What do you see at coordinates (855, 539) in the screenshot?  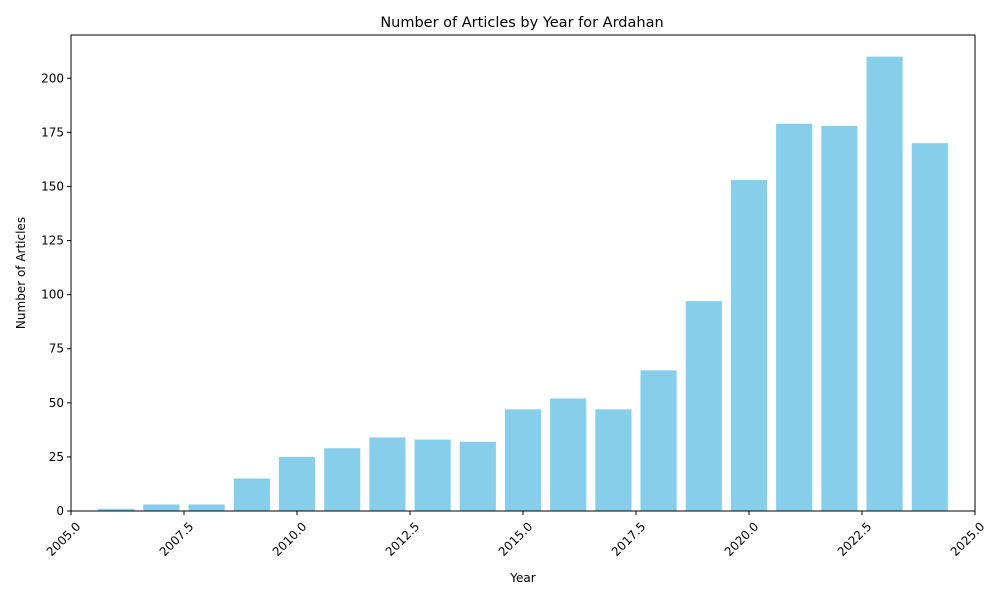 I see `x-tick-label: 2022.5` at bounding box center [855, 539].